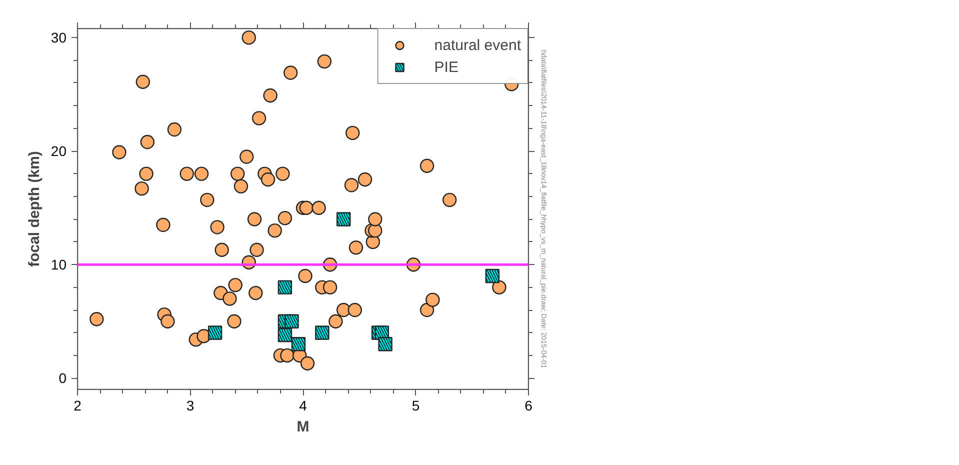 This screenshot has height=465, width=959. What do you see at coordinates (78, 406) in the screenshot?
I see `x-tick-label: 2` at bounding box center [78, 406].